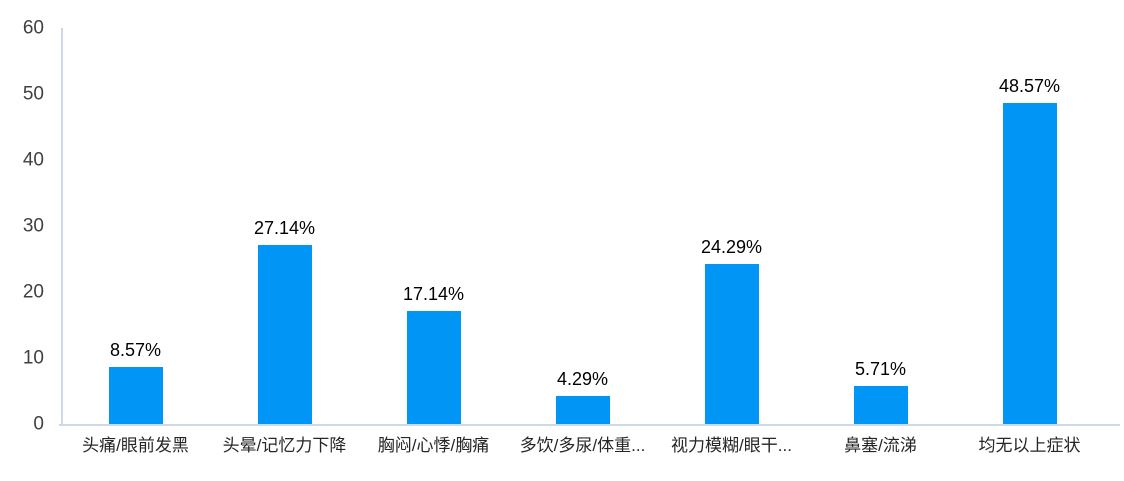 The width and height of the screenshot is (1124, 481). Describe the element at coordinates (135, 445) in the screenshot. I see `category-label: 头痛/眼前发黑` at that location.